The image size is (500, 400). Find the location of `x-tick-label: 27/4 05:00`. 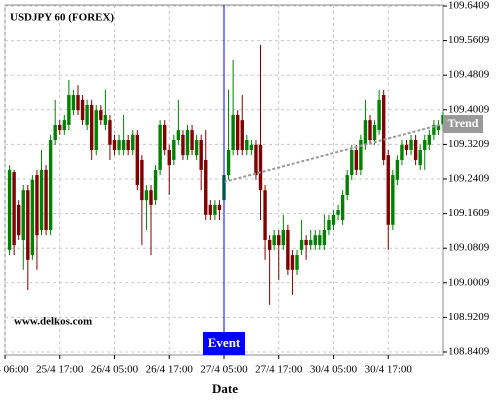

x-tick-label: 27/4 05:00 is located at coordinates (224, 370).